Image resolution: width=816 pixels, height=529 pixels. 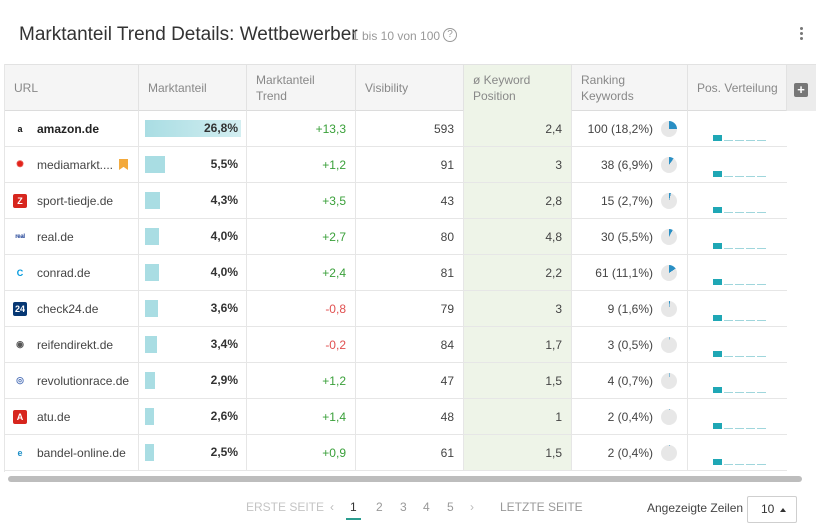 I want to click on trend-value: +3,5, so click(x=301, y=200).